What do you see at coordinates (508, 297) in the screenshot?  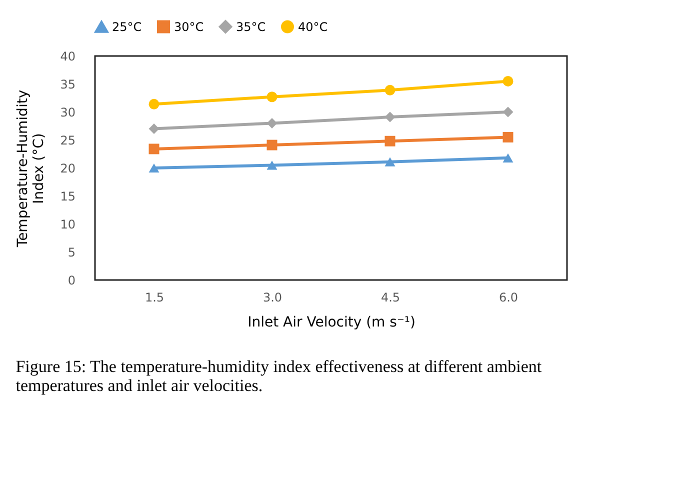 I see `x-tick-label: 6.0` at bounding box center [508, 297].